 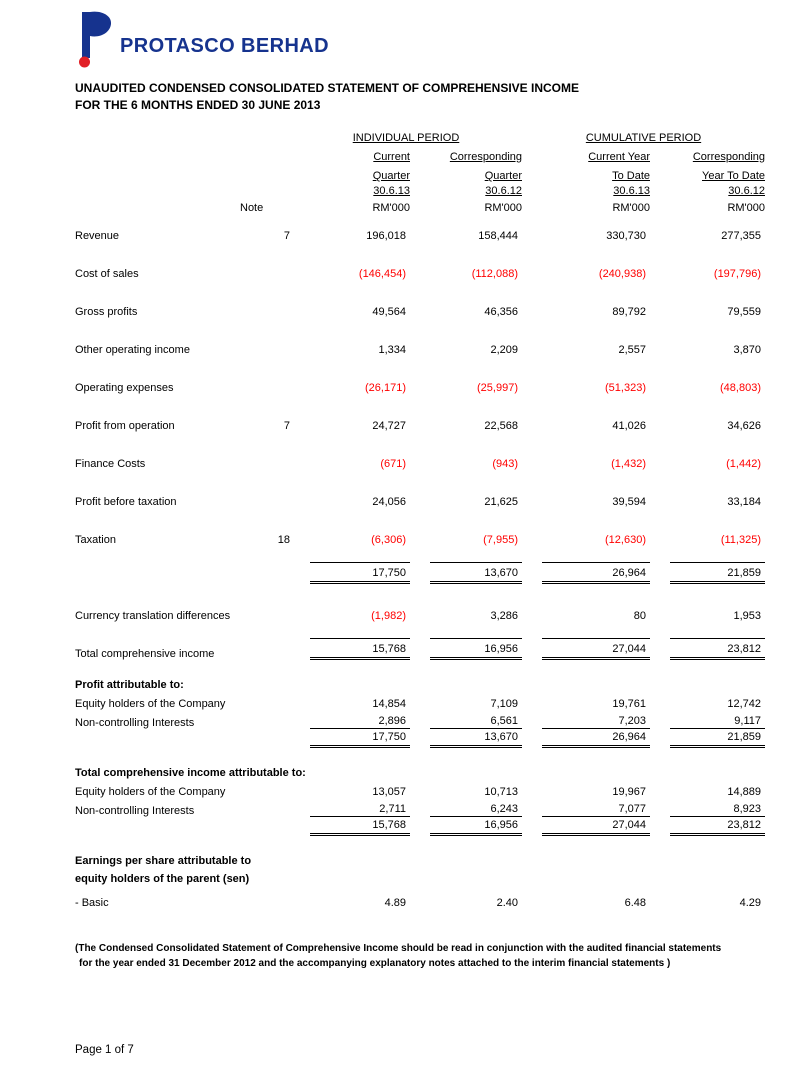 I want to click on cell-value: 24,727, so click(x=389, y=426).